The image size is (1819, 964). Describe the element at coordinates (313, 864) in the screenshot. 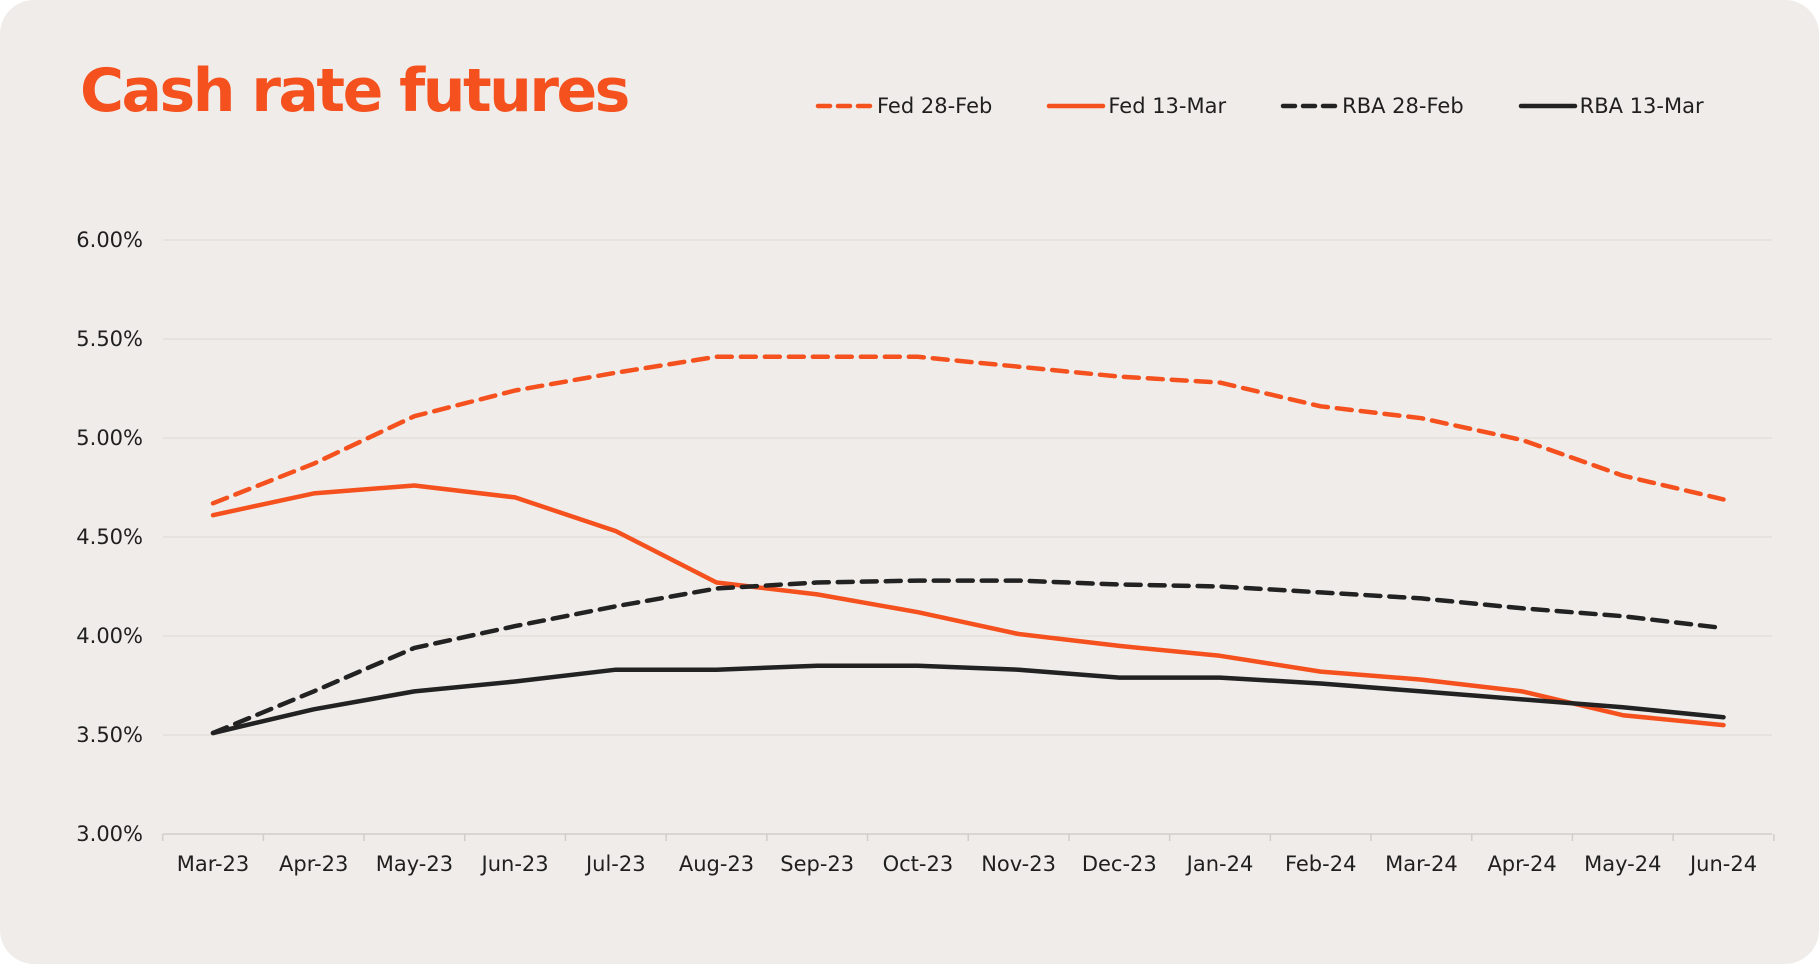

I see `x-tick-label: Apr-23` at that location.